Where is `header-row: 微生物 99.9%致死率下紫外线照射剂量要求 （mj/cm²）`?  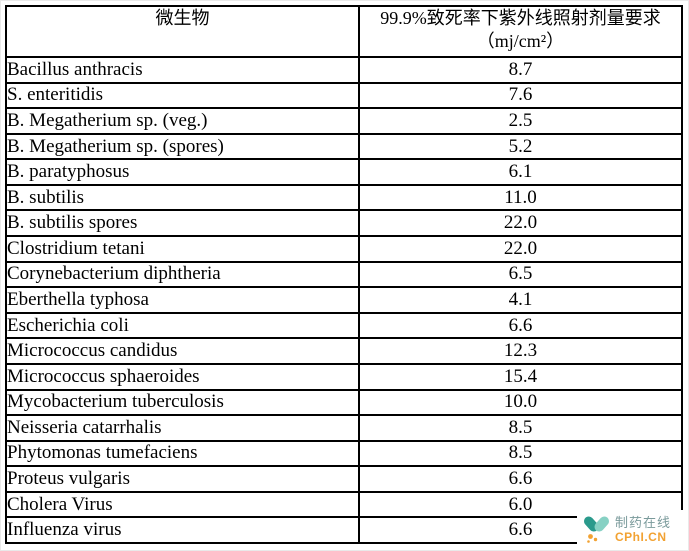
header-row: 微生物 99.9%致死率下紫外线照射剂量要求 （mj/cm²） is located at coordinates (344, 31).